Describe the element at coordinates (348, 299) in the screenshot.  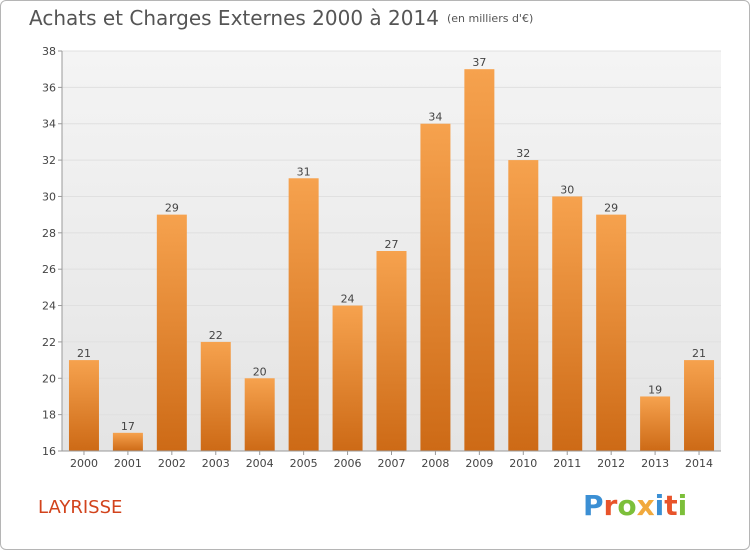
I see `data-label: 24` at that location.